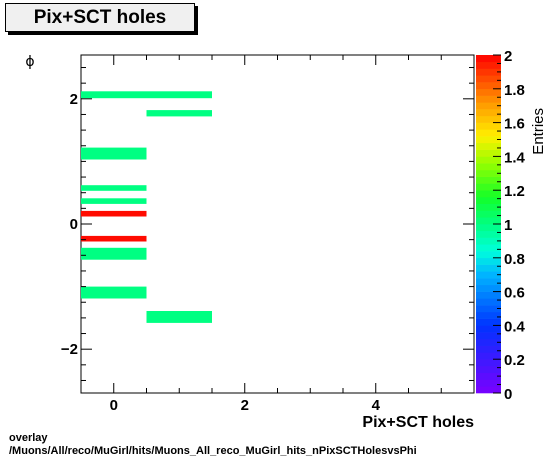  Describe the element at coordinates (515, 157) in the screenshot. I see `colorbar-tick-label: 1.4` at that location.